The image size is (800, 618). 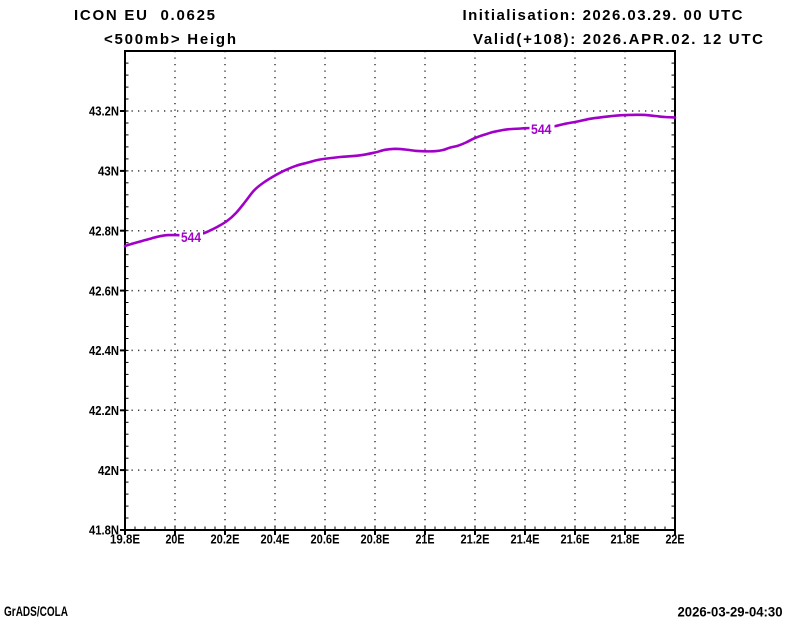 I want to click on svg-text:Valid(+108): 2026.APR.02. 12 U: Valid(+108): 2026.APR.02. 12 UTC, so click(x=618, y=39).